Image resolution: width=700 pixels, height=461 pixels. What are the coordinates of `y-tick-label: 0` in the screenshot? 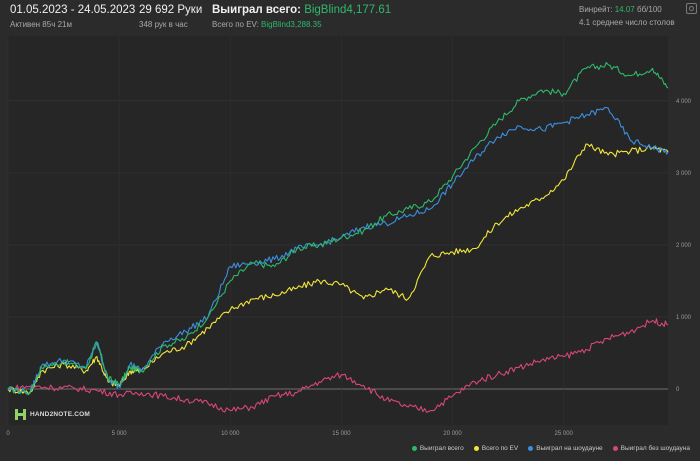 It's located at (678, 390).